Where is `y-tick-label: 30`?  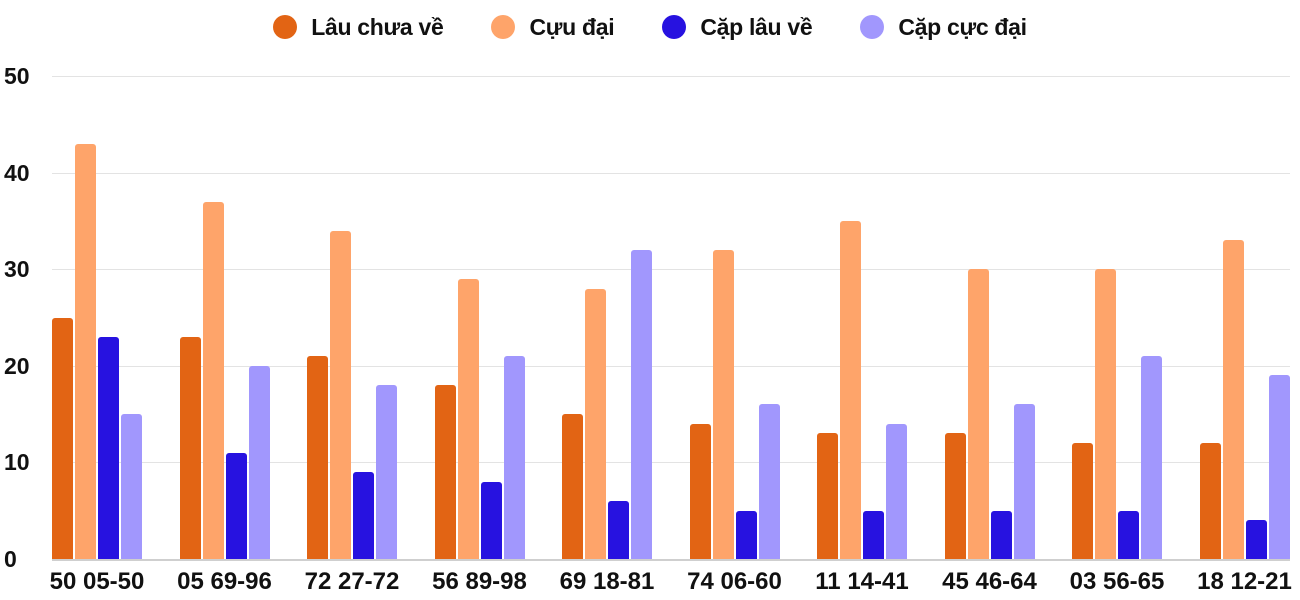
y-tick-label: 30 is located at coordinates (17, 269).